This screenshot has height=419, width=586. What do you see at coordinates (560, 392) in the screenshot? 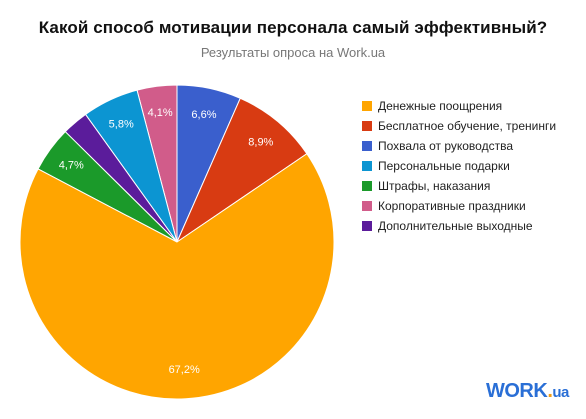
I see `logo-suffix: ua` at bounding box center [560, 392].